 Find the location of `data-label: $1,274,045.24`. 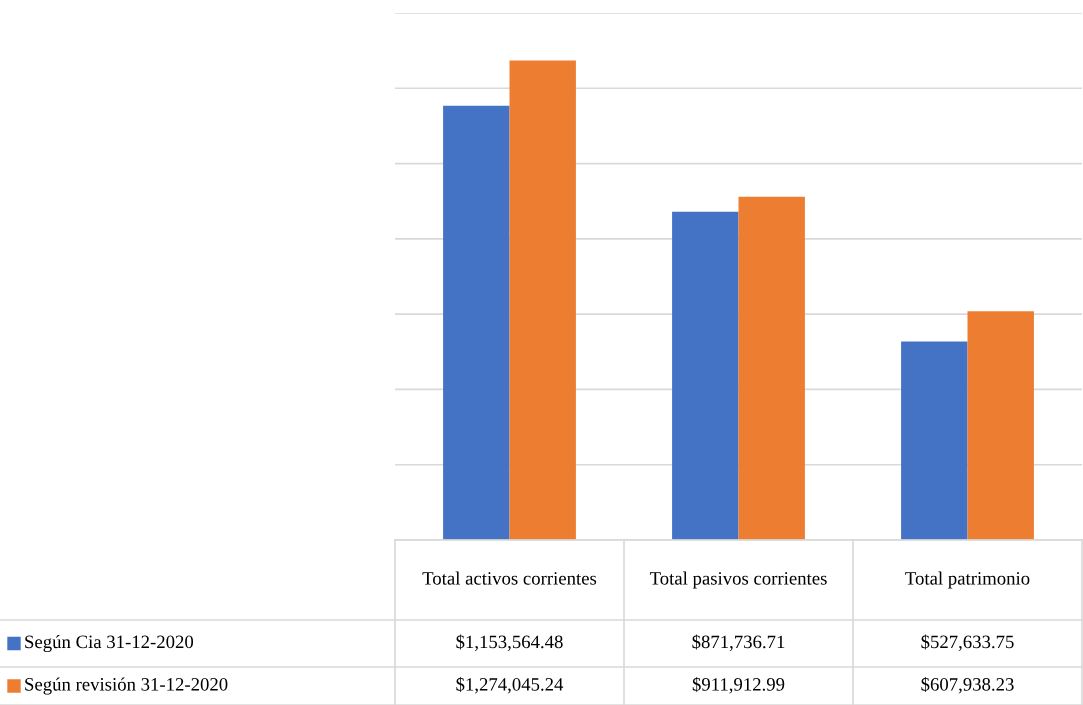

data-label: $1,274,045.24 is located at coordinates (510, 685).